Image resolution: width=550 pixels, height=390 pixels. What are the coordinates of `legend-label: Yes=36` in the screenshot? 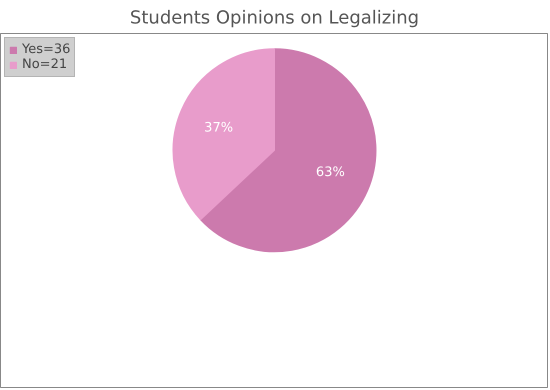 It's located at (46, 49).